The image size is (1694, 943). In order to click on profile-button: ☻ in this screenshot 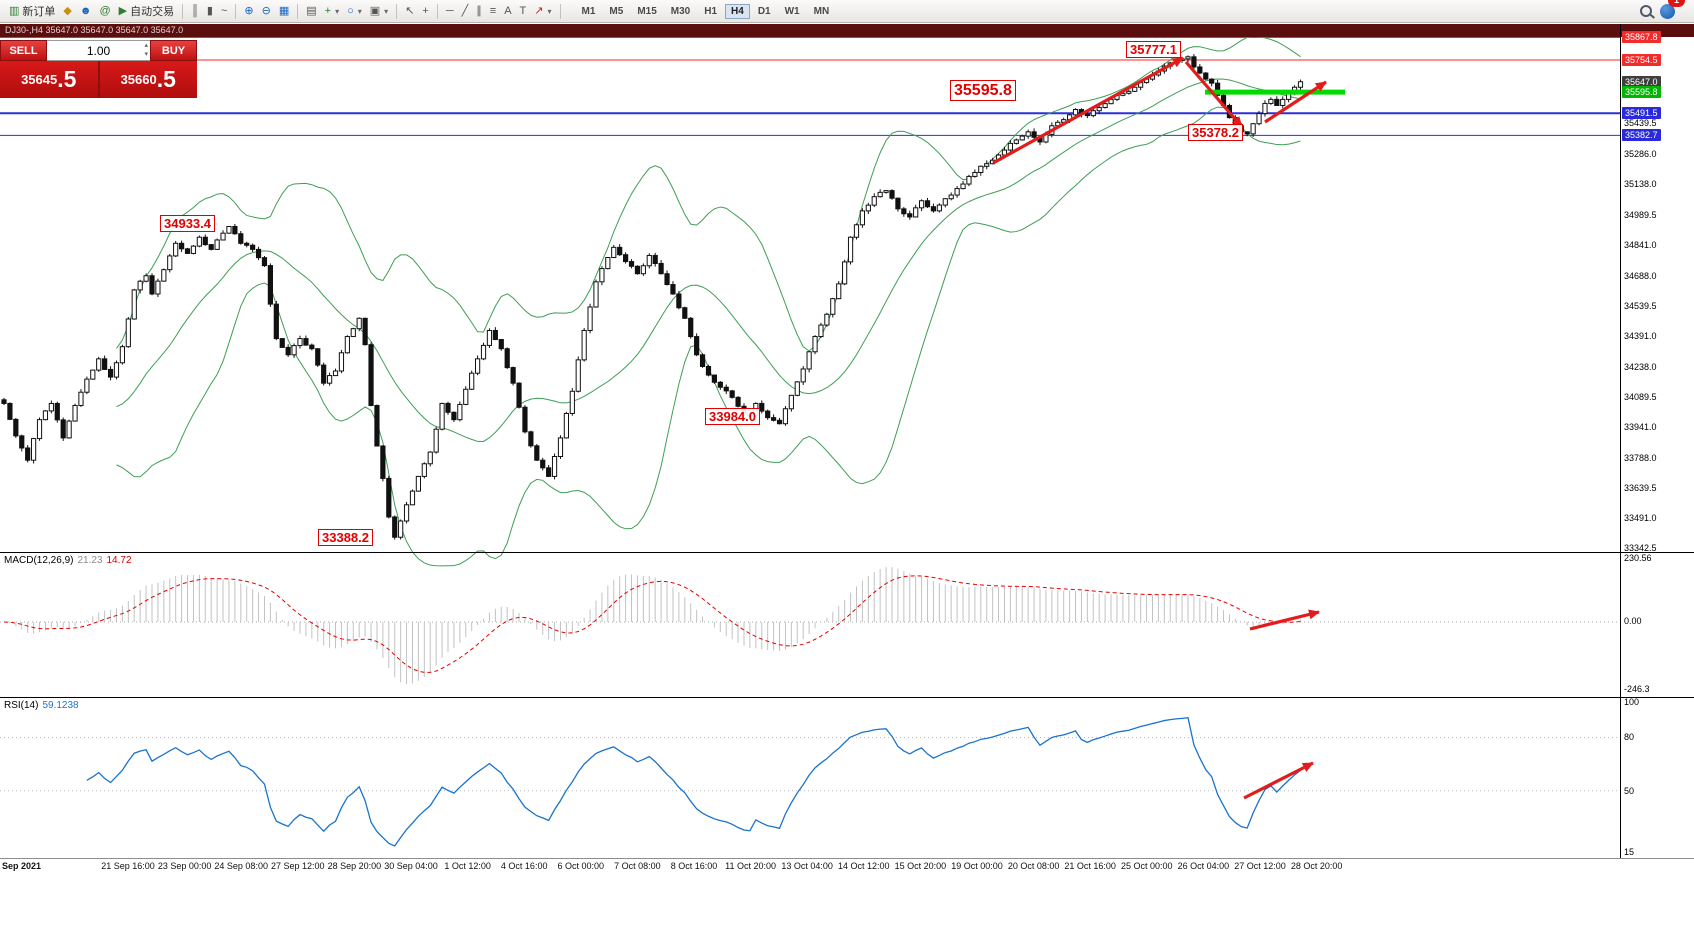, I will do `click(86, 11)`.